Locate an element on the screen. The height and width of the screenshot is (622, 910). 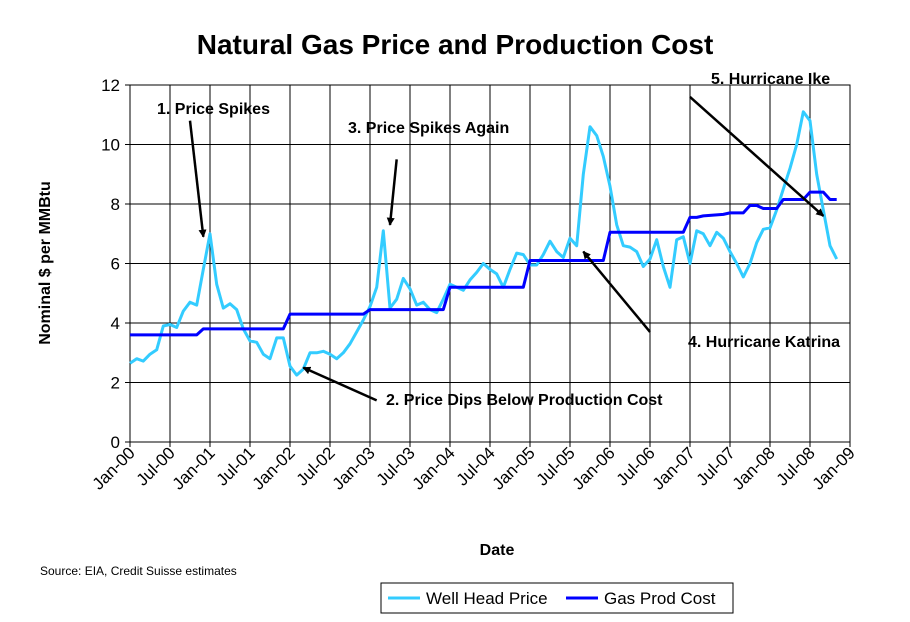
y-tick-label: 10 is located at coordinates (110, 145).